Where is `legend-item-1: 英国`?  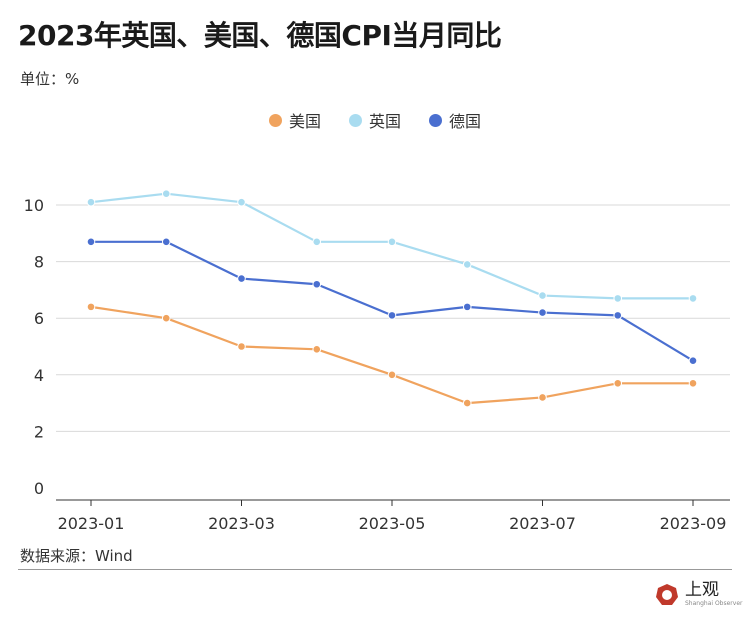 legend-item-1: 英国 is located at coordinates (374, 120).